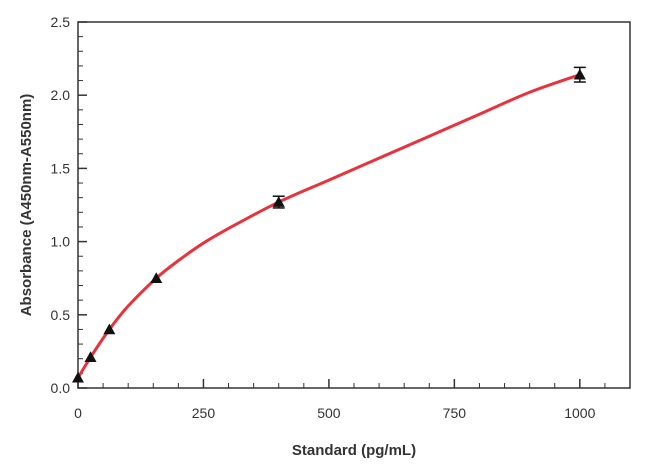 The width and height of the screenshot is (650, 472). I want to click on x-tick-label: 750, so click(455, 413).